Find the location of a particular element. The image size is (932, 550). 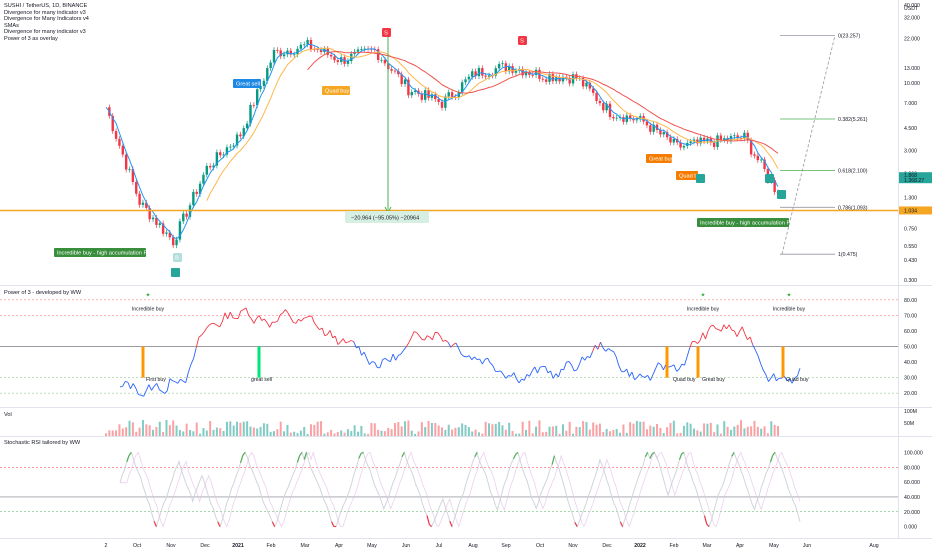

pane-power-of-3-title: Power of 3 - developed by WW is located at coordinates (43, 293).